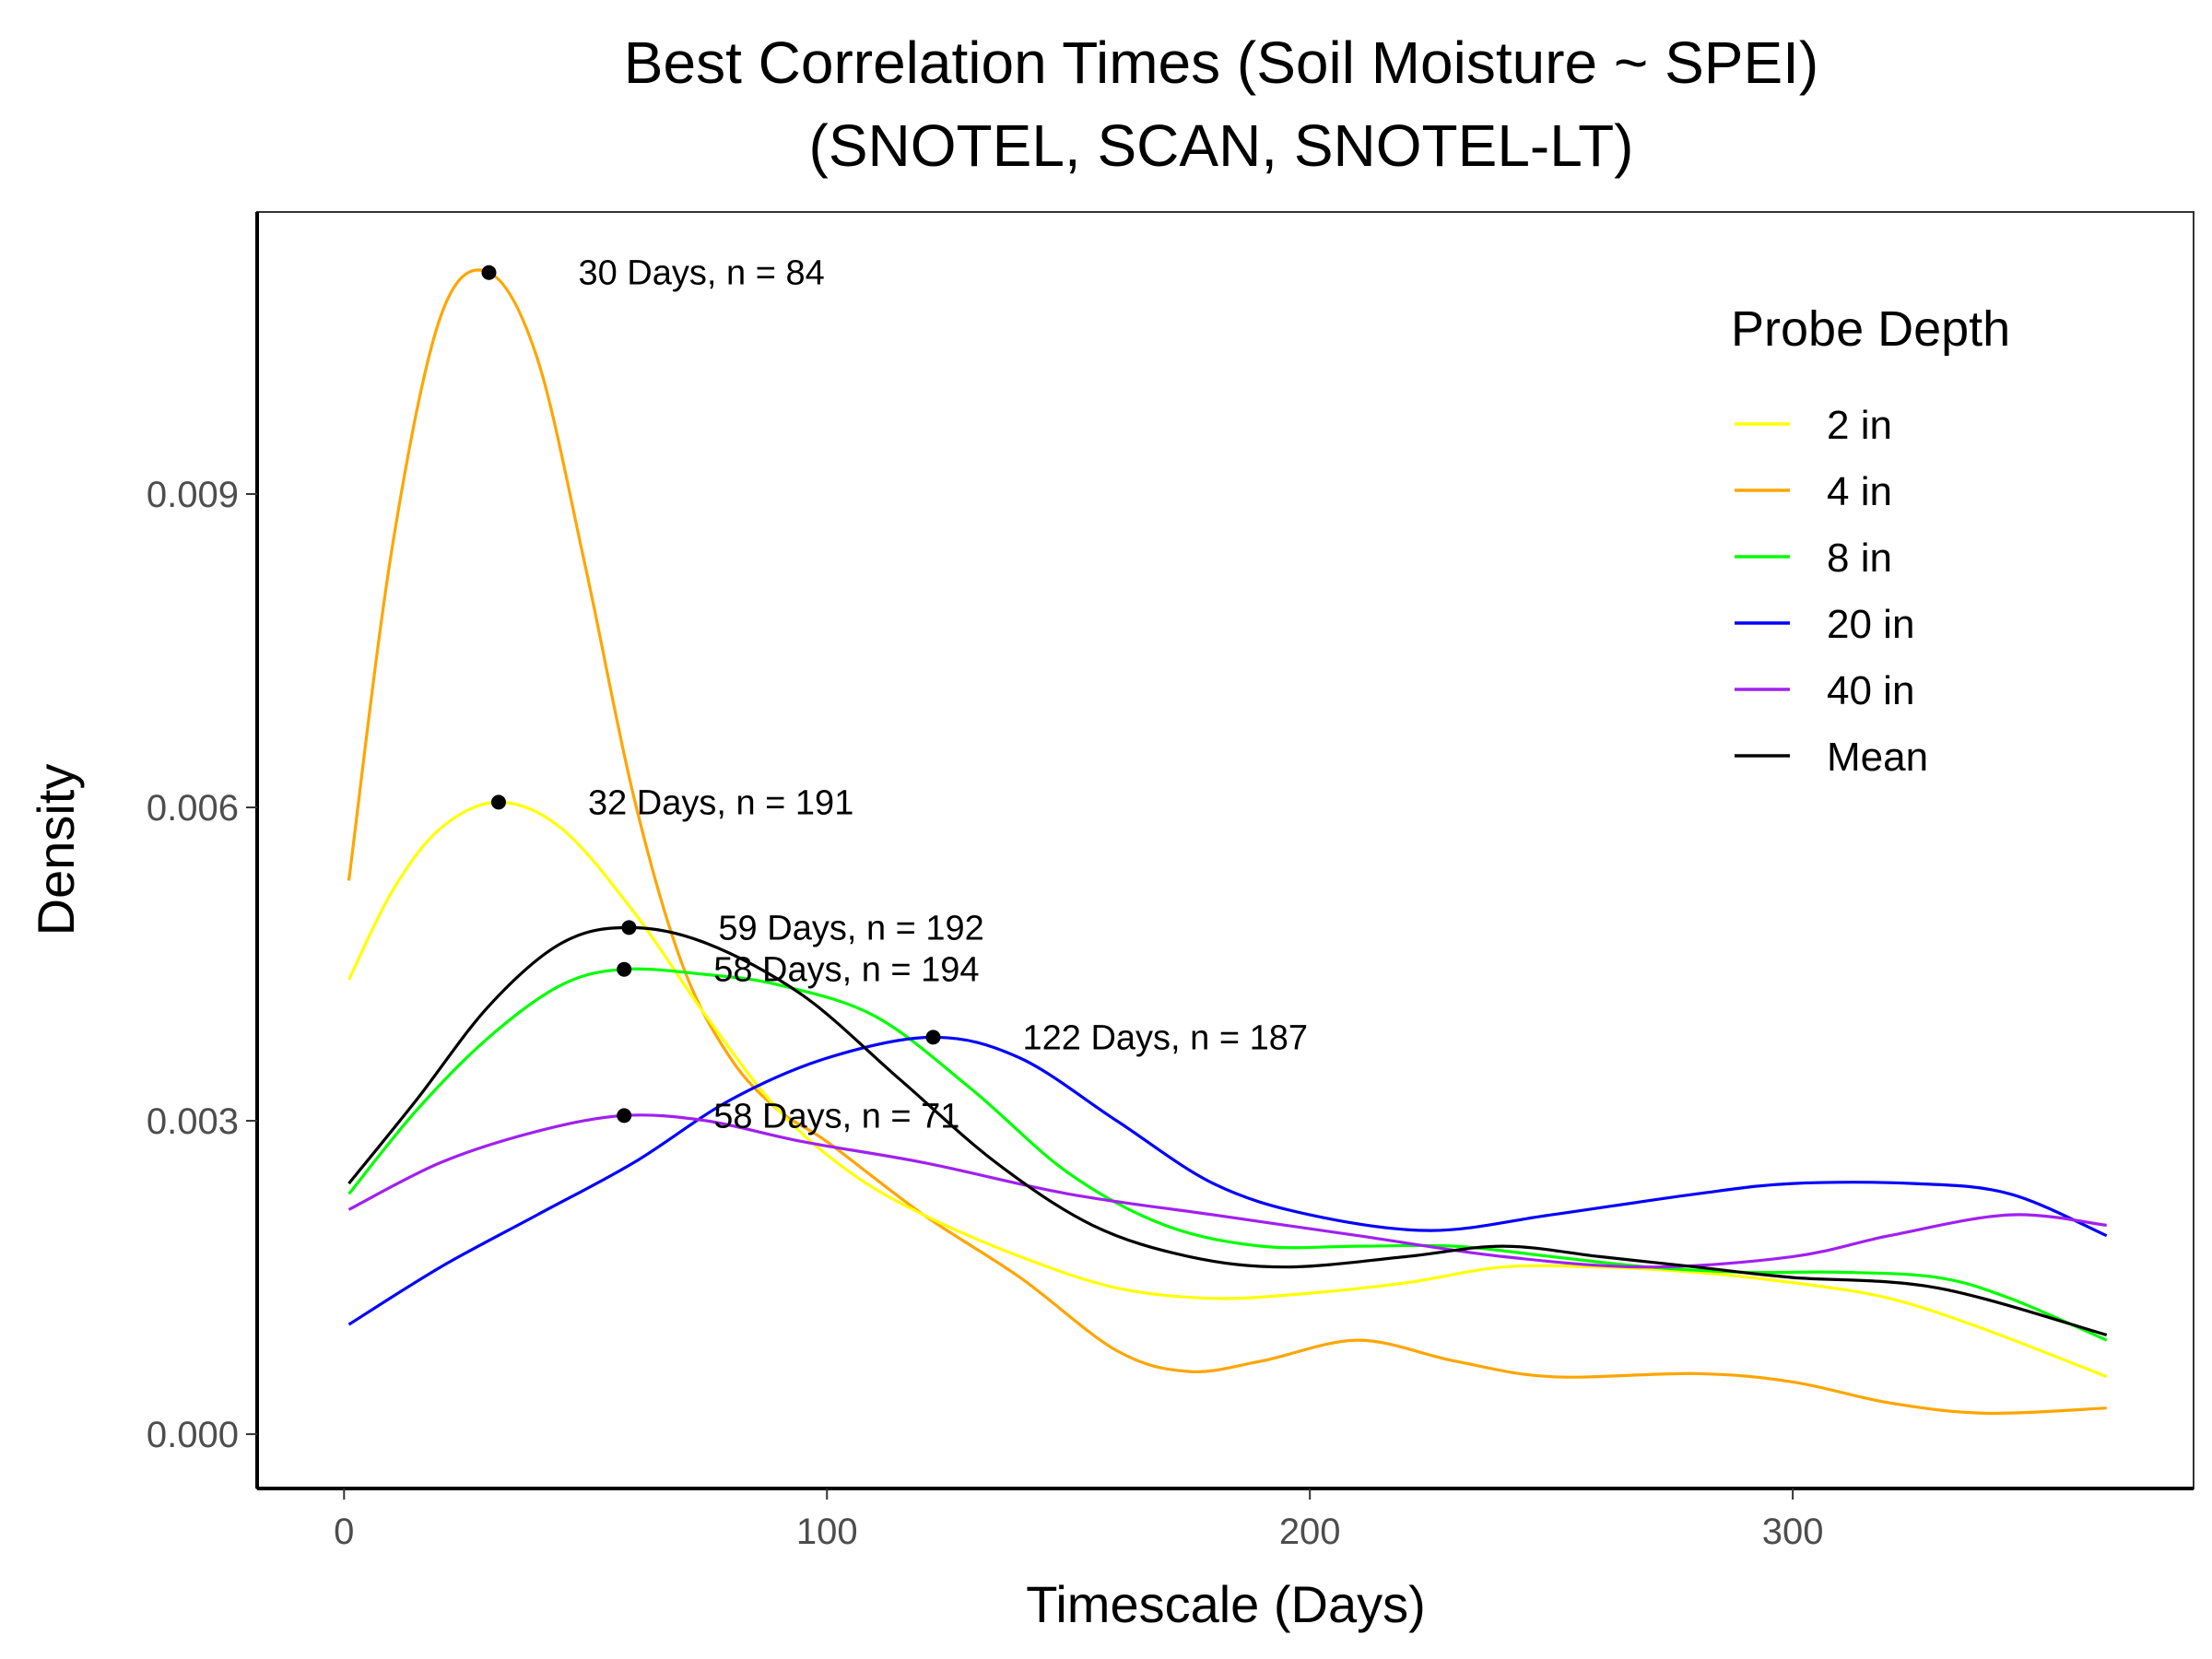  I want to click on x-axis-ticks: 0 100 200 300, so click(1079, 1520).